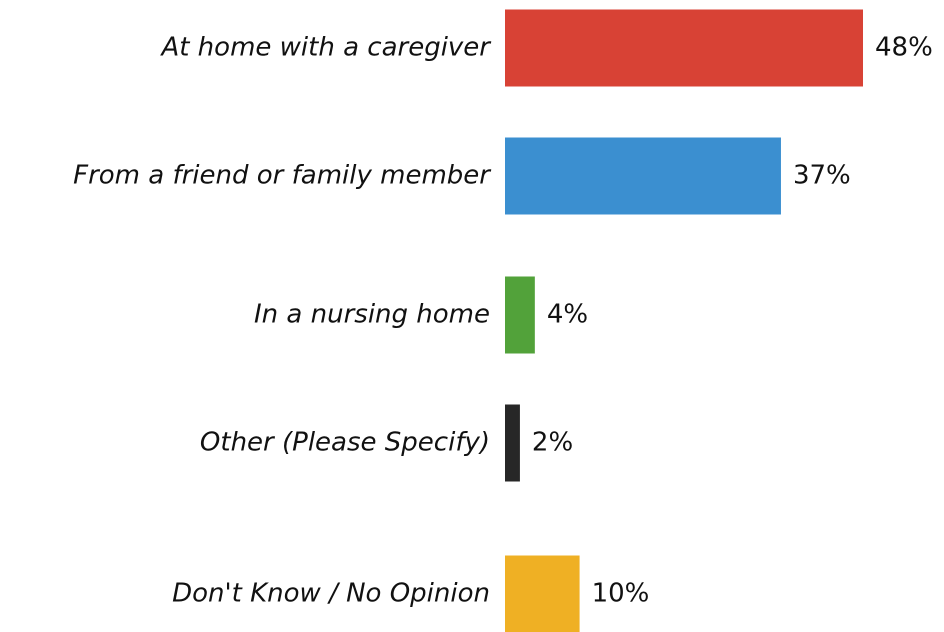 The image size is (944, 632). What do you see at coordinates (282, 176) in the screenshot?
I see `category-label: From a friend or family member` at bounding box center [282, 176].